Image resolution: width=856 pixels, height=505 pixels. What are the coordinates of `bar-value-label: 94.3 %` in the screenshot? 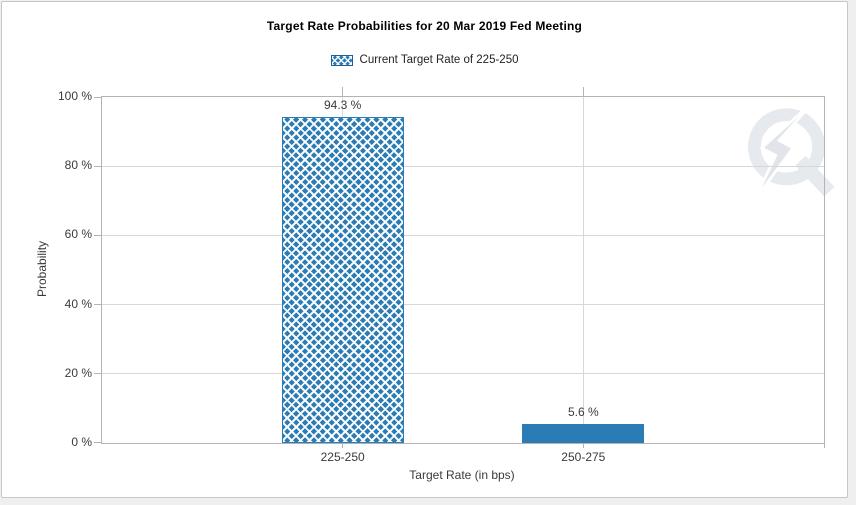 It's located at (342, 104).